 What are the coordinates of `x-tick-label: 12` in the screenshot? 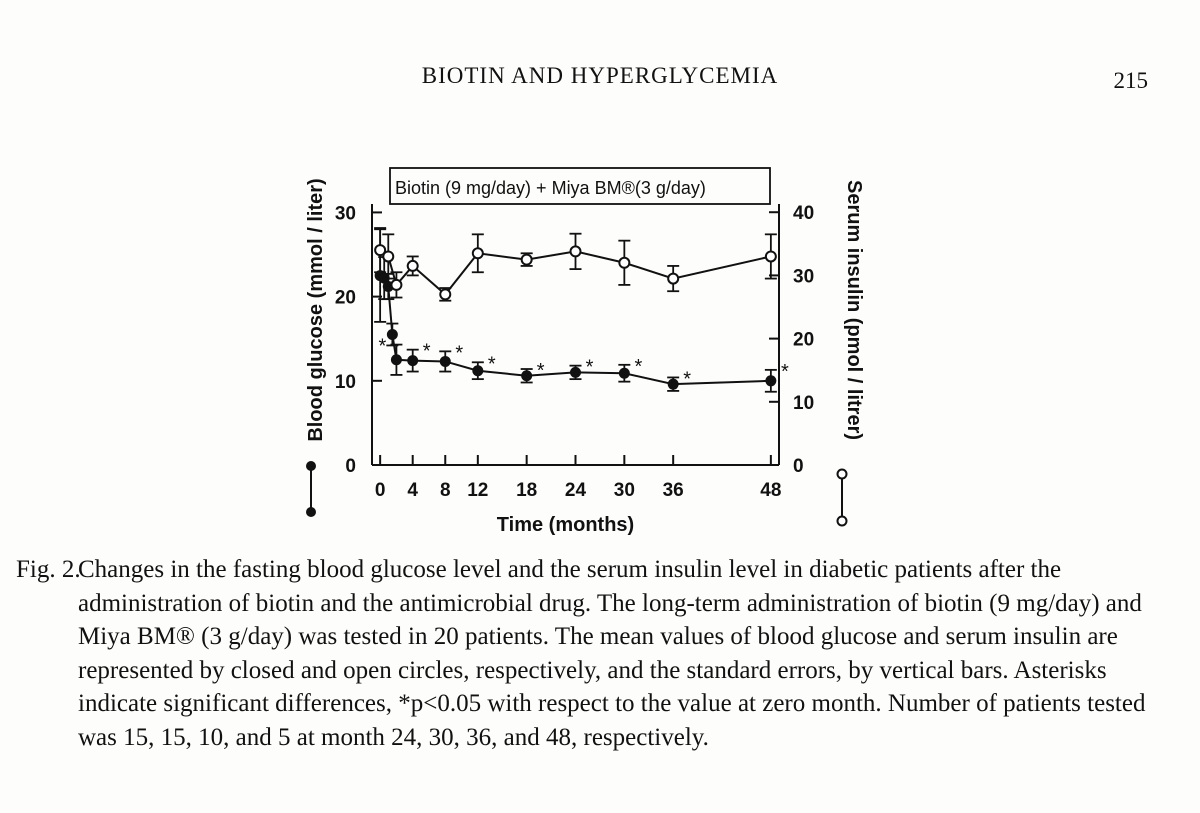 It's located at (477, 490).